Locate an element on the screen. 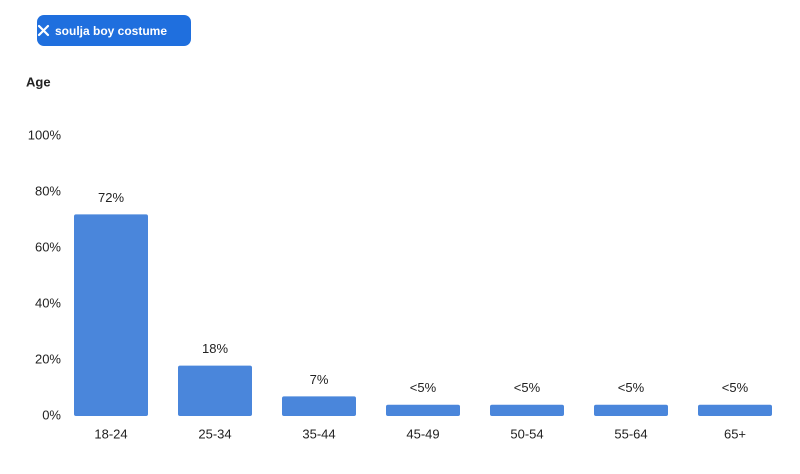  value-label: 7% is located at coordinates (319, 379).